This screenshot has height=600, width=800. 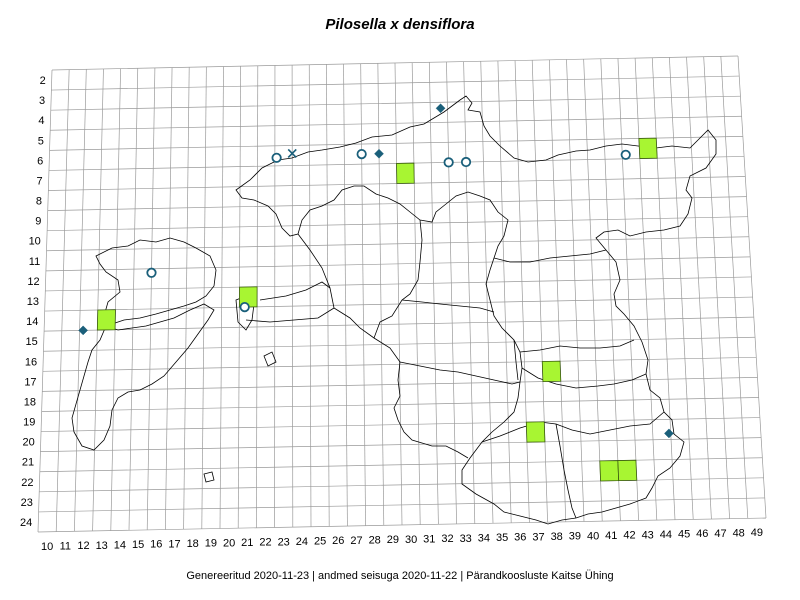 What do you see at coordinates (575, 537) in the screenshot?
I see `x-tick-label: 39` at bounding box center [575, 537].